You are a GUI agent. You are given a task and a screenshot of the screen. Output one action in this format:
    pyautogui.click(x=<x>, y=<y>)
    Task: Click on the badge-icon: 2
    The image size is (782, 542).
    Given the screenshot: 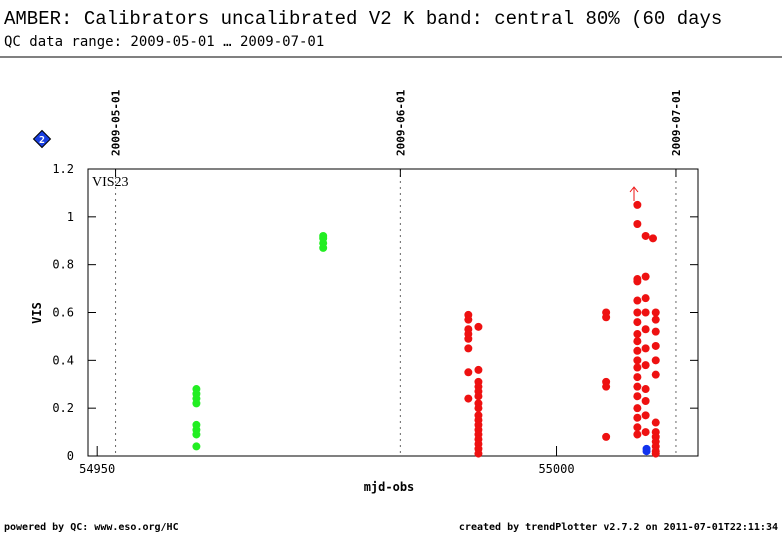 What is the action you would take?
    pyautogui.click(x=42, y=139)
    